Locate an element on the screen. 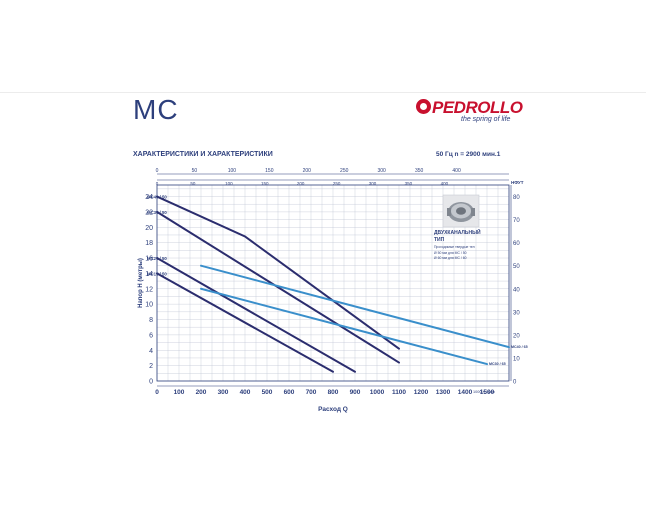 This screenshot has width=646, height=529. y-tick-label: 6 is located at coordinates (151, 335).